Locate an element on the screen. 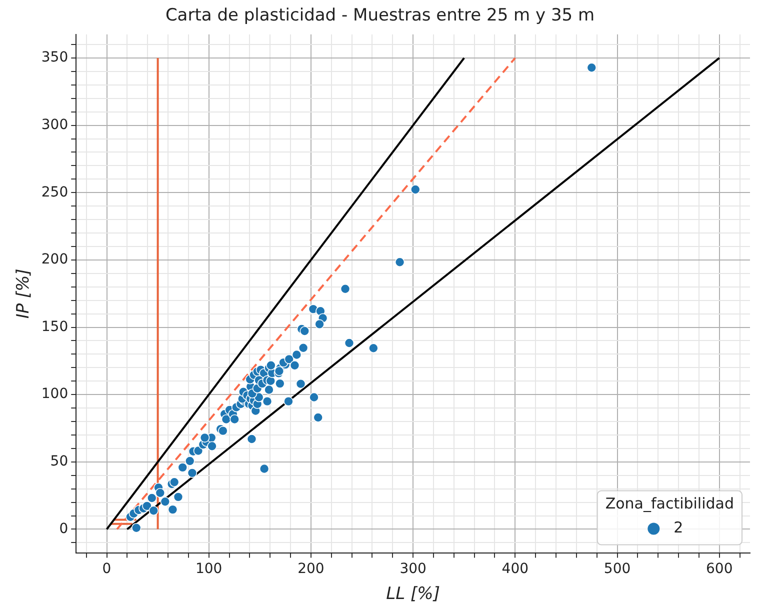  y-tick-label: 150 is located at coordinates (54, 326).